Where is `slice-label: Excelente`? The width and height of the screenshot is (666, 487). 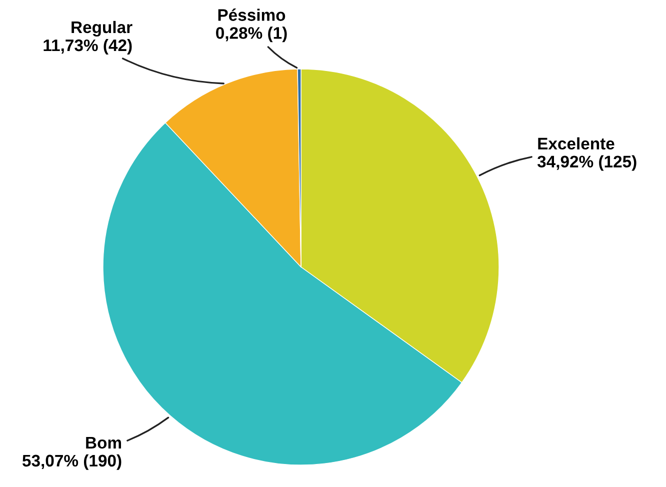 slice-label: Excelente is located at coordinates (576, 143).